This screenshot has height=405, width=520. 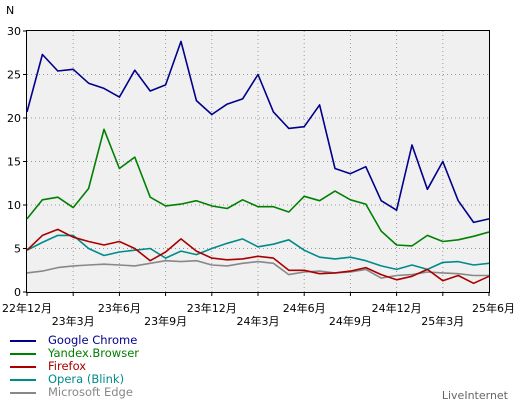 What do you see at coordinates (119, 308) in the screenshot?
I see `x-tick-label: 23年6月` at bounding box center [119, 308].